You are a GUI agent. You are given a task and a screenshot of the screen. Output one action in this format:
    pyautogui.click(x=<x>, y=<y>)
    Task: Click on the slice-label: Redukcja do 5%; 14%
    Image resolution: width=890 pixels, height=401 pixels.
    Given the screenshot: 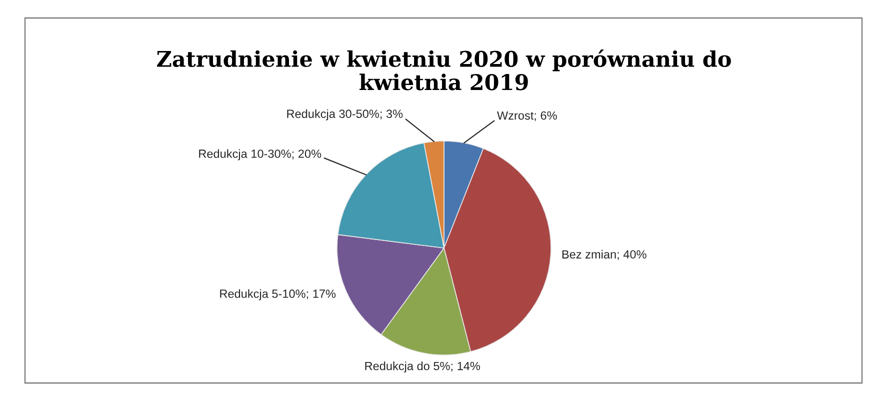 What is the action you would take?
    pyautogui.click(x=422, y=367)
    